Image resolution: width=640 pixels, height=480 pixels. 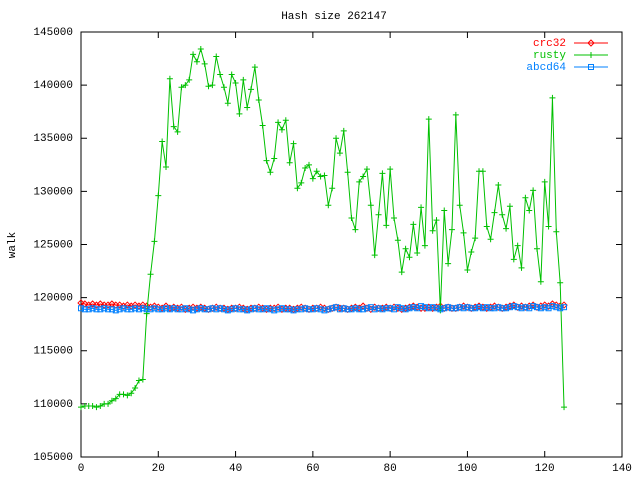 What do you see at coordinates (549, 56) in the screenshot?
I see `legend-label: rusty` at bounding box center [549, 56].